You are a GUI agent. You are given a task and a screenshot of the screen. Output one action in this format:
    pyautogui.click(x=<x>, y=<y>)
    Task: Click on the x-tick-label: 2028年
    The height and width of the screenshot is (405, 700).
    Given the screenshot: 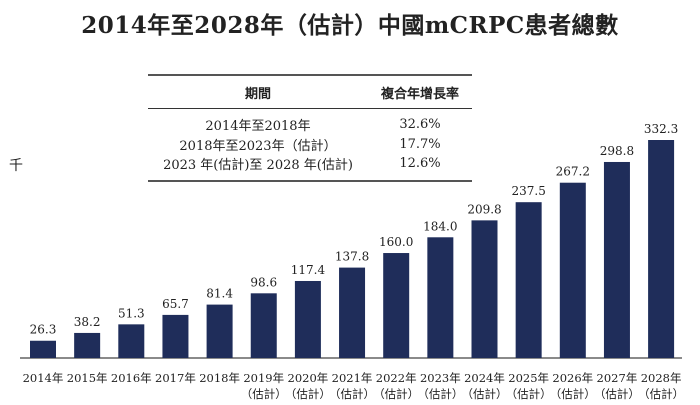 What is the action you would take?
    pyautogui.click(x=661, y=378)
    